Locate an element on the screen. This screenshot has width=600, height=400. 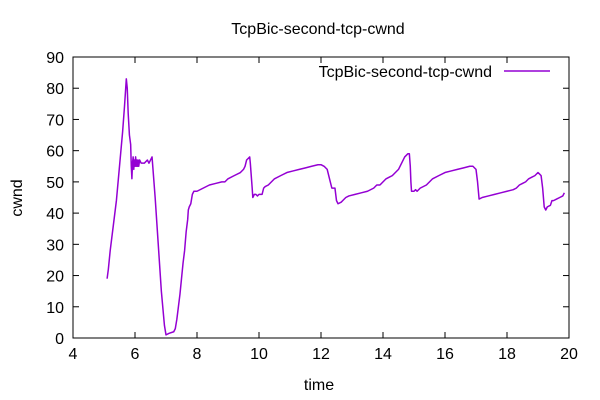
x-tick-label: 4 is located at coordinates (73, 354).